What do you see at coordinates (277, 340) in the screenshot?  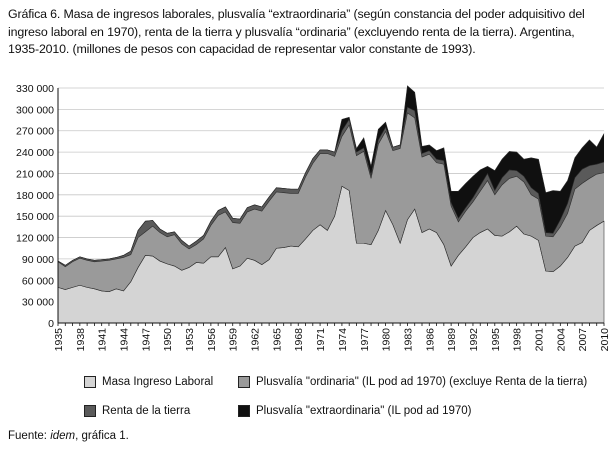 I see `x-tick-label: 1965` at bounding box center [277, 340].